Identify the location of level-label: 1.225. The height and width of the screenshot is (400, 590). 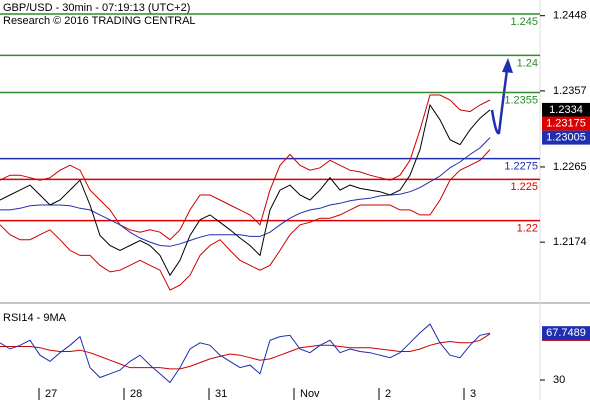
(524, 187).